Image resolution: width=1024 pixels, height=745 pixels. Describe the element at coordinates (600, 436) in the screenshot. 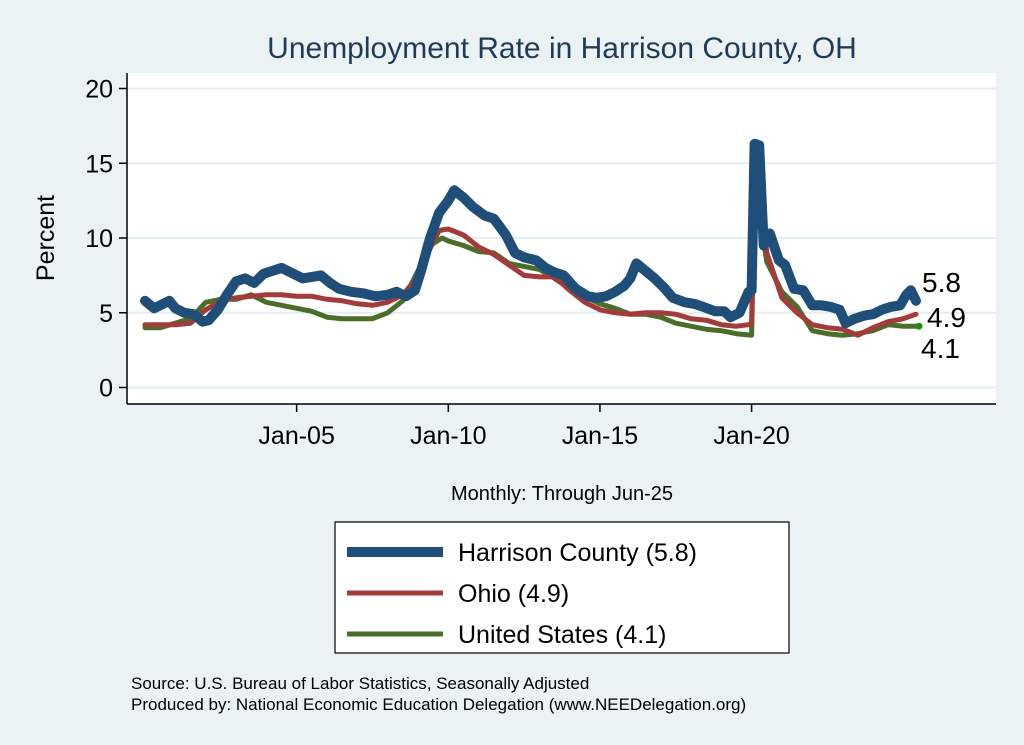

I see `x-tick-label: Jan-15` at that location.